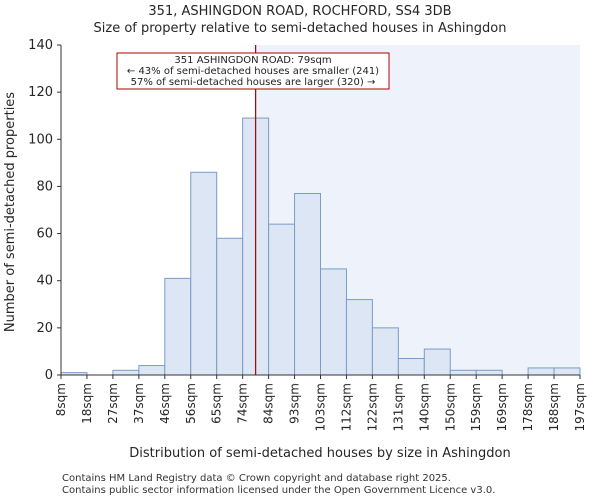  Describe the element at coordinates (40, 139) in the screenshot. I see `y-tick-label: 100` at that location.